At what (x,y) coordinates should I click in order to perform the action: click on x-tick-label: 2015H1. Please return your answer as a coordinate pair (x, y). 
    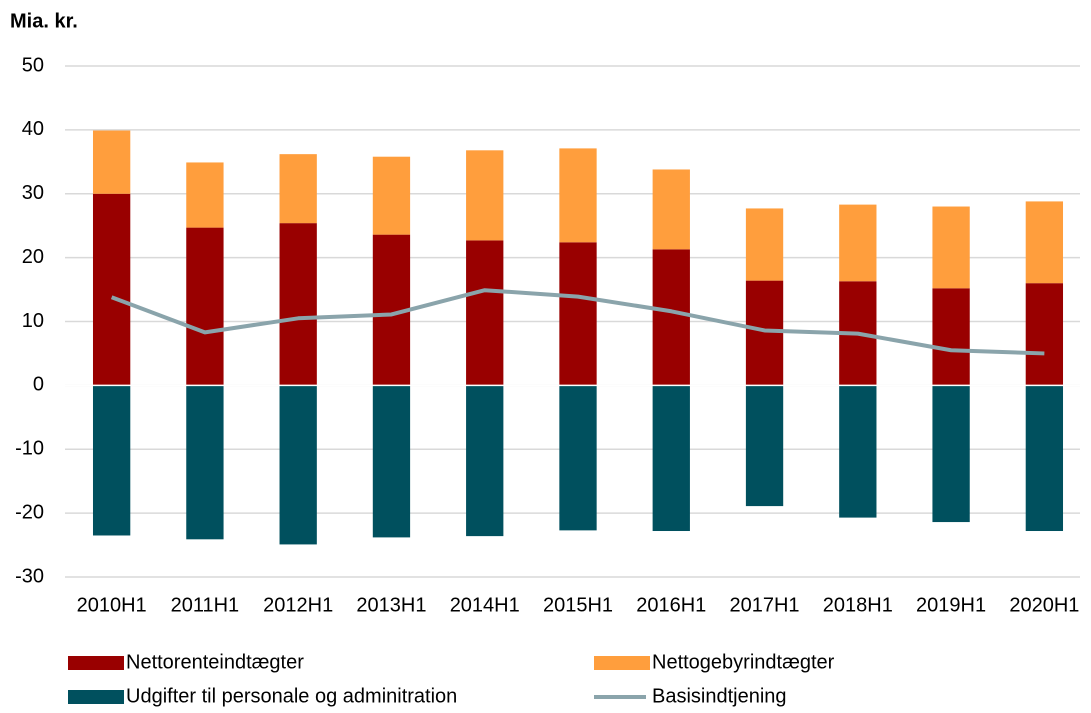
    Looking at the image, I should click on (578, 605).